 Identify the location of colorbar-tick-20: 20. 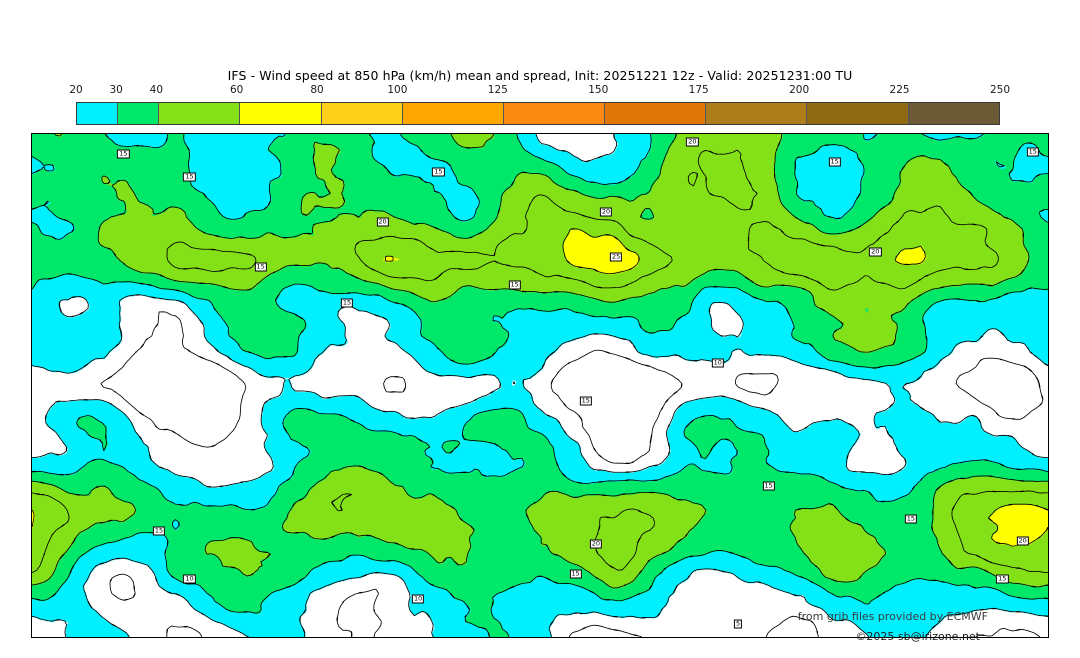
(76, 90).